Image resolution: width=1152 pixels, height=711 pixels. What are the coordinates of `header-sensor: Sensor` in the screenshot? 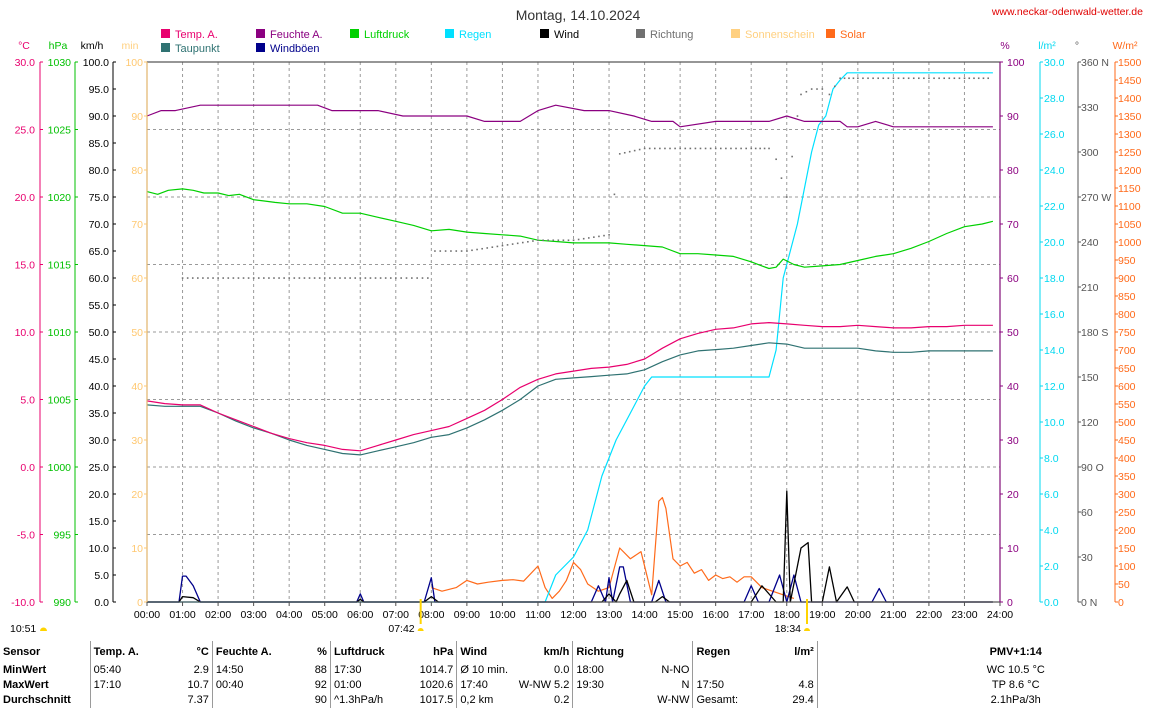 It's located at (22, 652).